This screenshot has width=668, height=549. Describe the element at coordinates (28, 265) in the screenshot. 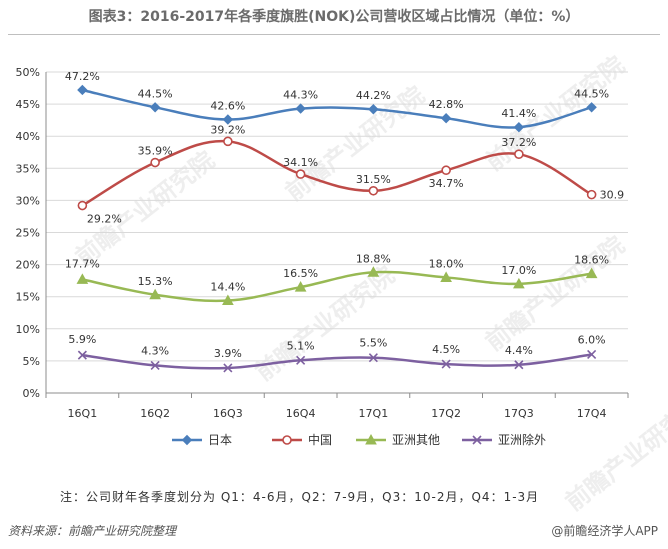

I see `y-tick-label: 20%` at that location.